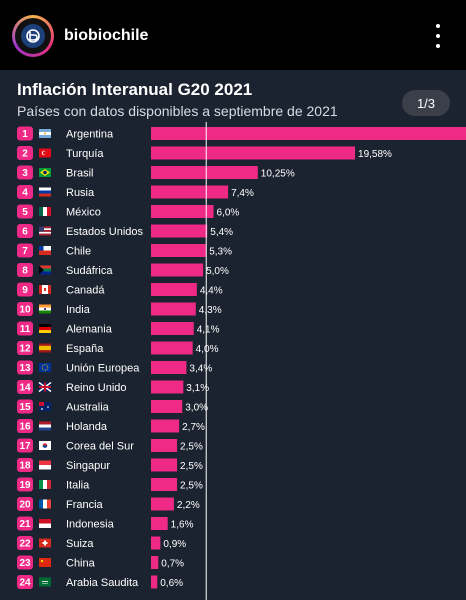 Image resolution: width=466 pixels, height=600 pixels. I want to click on country-label: Singapur, so click(88, 466).